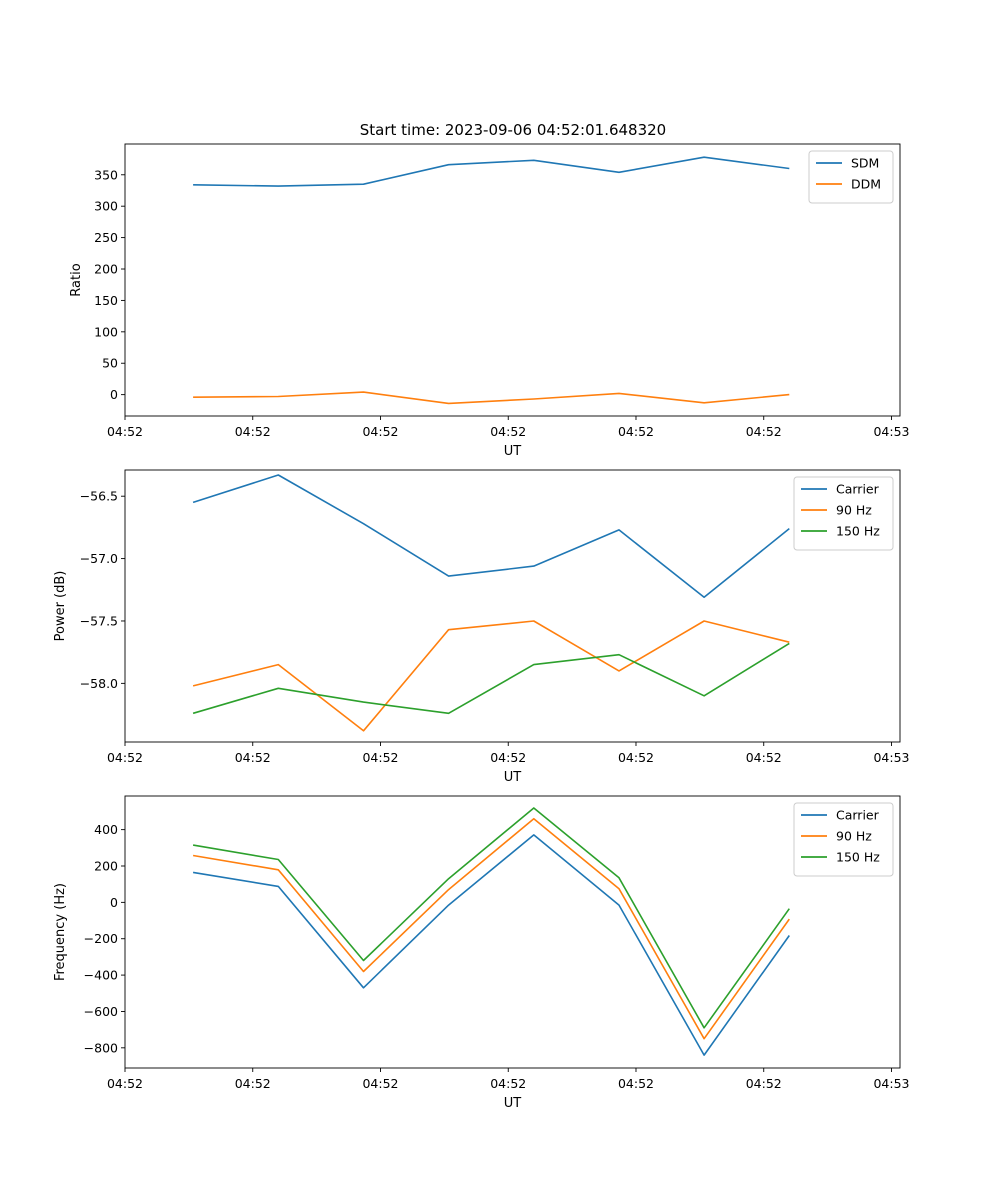  What do you see at coordinates (106, 174) in the screenshot?
I see `y-tick-label: 350` at bounding box center [106, 174].